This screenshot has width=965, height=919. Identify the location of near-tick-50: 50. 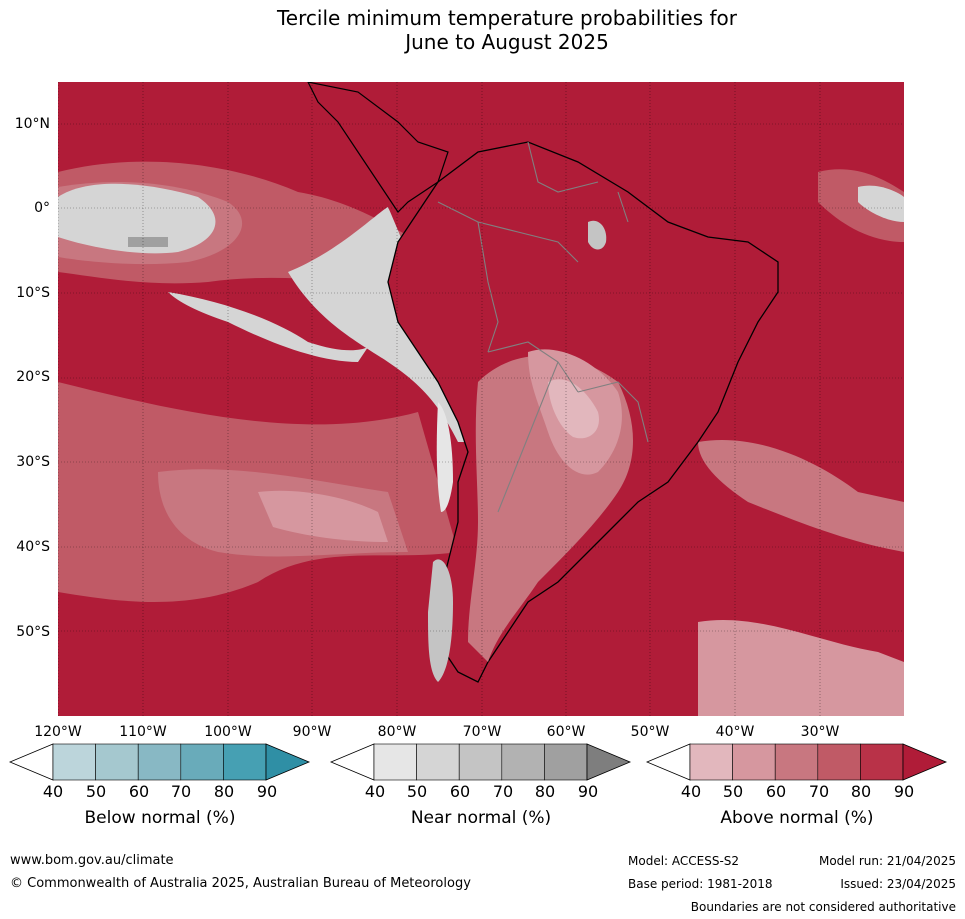
(417, 791).